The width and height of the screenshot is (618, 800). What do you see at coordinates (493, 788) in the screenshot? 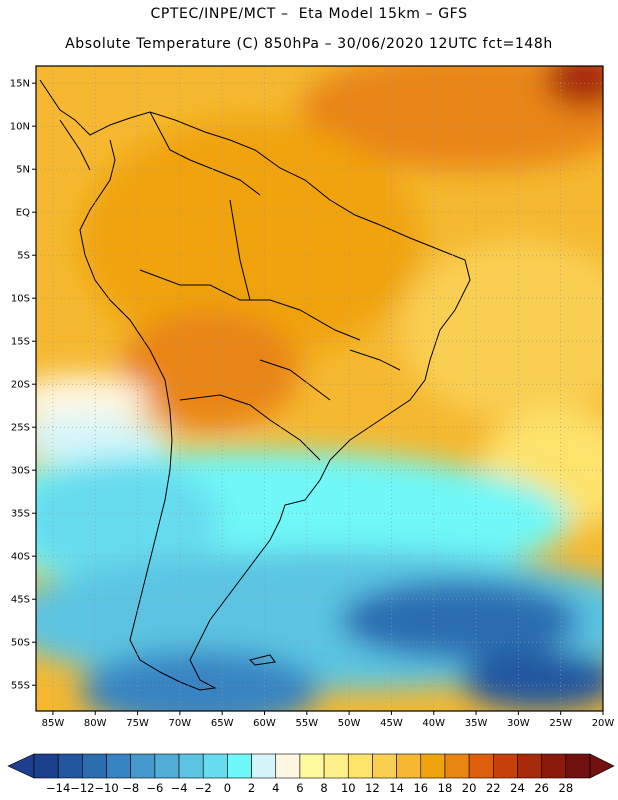
I see `colorbar-label: 22` at bounding box center [493, 788].